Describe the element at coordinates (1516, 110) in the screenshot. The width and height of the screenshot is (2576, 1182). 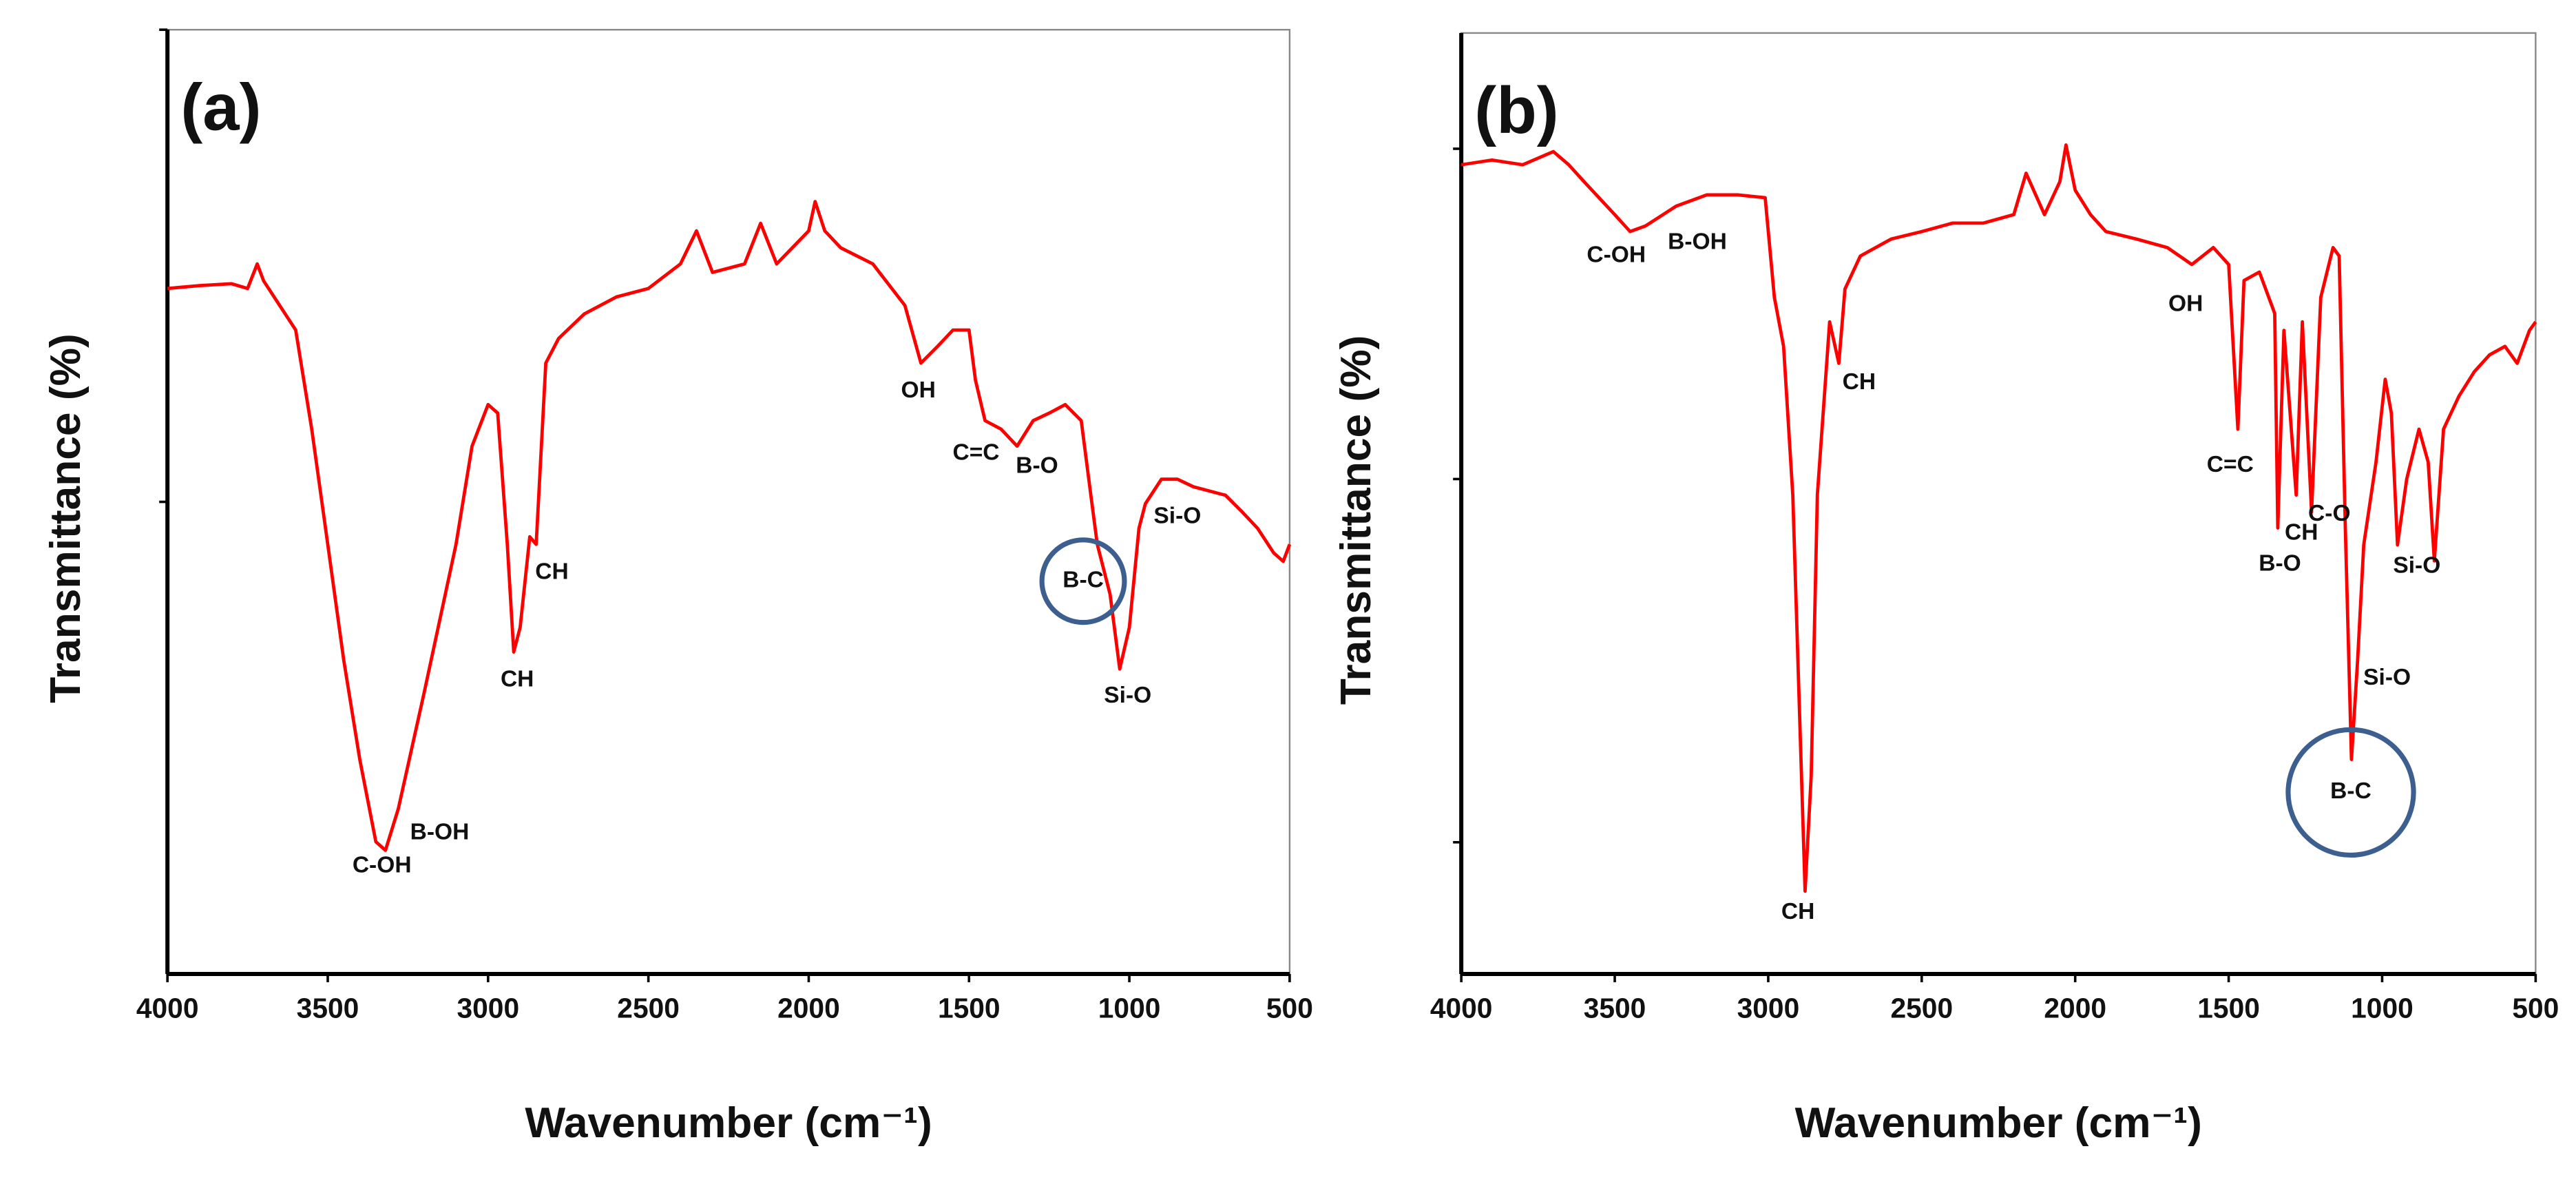
I see `panel-label: (b)` at that location.